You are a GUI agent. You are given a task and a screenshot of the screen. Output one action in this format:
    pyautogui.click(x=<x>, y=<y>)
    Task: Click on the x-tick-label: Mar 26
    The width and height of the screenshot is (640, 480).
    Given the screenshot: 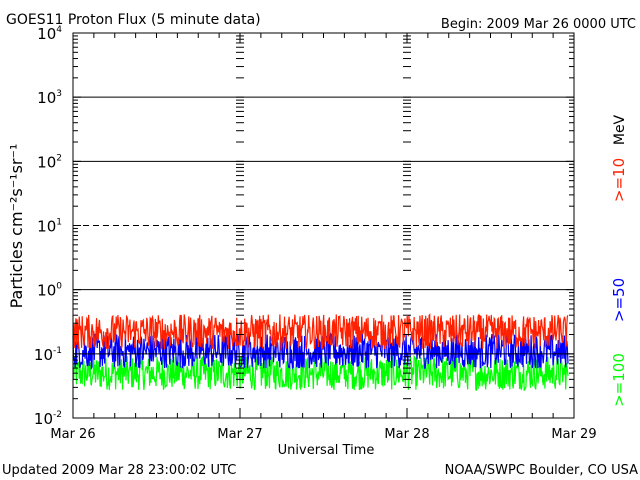 What is the action you would take?
    pyautogui.click(x=72, y=434)
    